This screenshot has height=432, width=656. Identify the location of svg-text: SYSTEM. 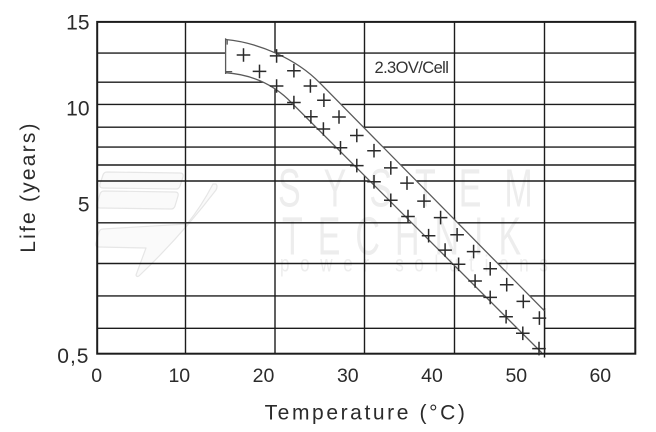
(417, 187).